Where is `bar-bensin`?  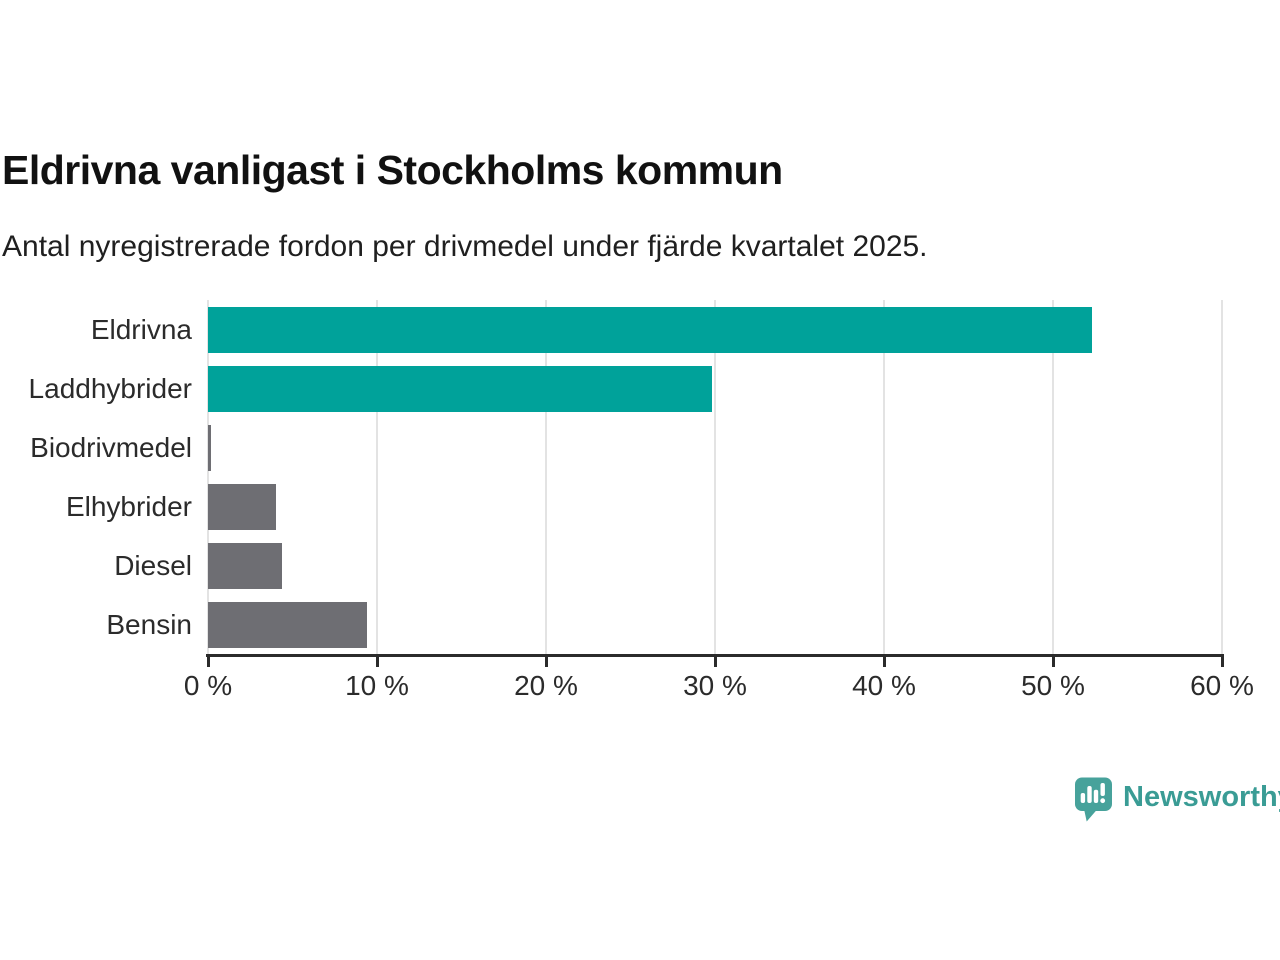 bar-bensin is located at coordinates (287, 625).